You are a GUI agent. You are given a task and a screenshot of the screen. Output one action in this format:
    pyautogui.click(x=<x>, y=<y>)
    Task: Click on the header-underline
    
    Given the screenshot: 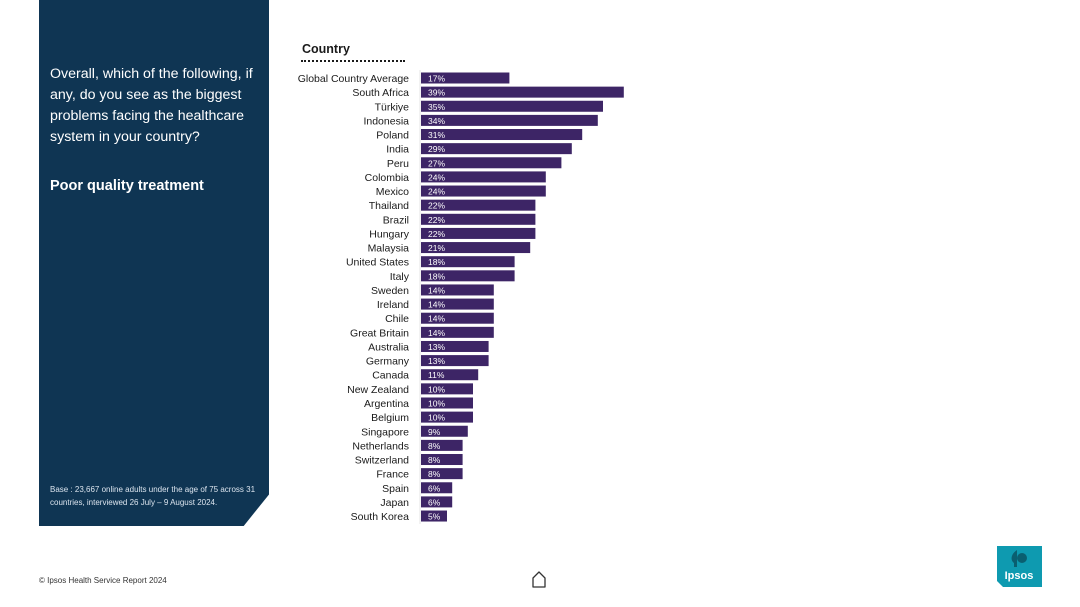 What is the action you would take?
    pyautogui.click(x=353, y=61)
    